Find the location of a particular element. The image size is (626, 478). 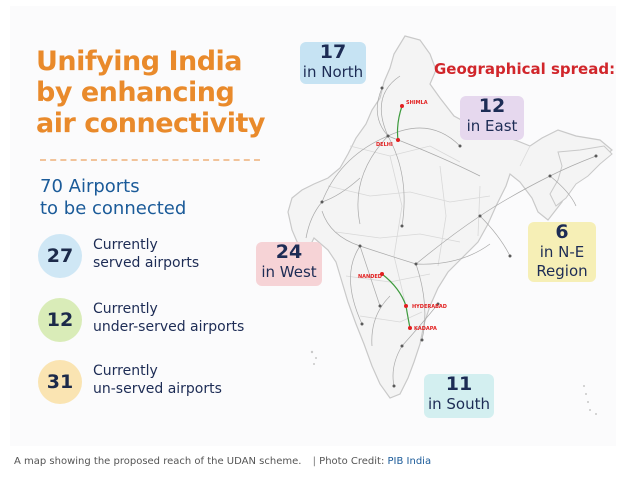

stat-un-served-label: Currently un-served airports is located at coordinates (193, 380).